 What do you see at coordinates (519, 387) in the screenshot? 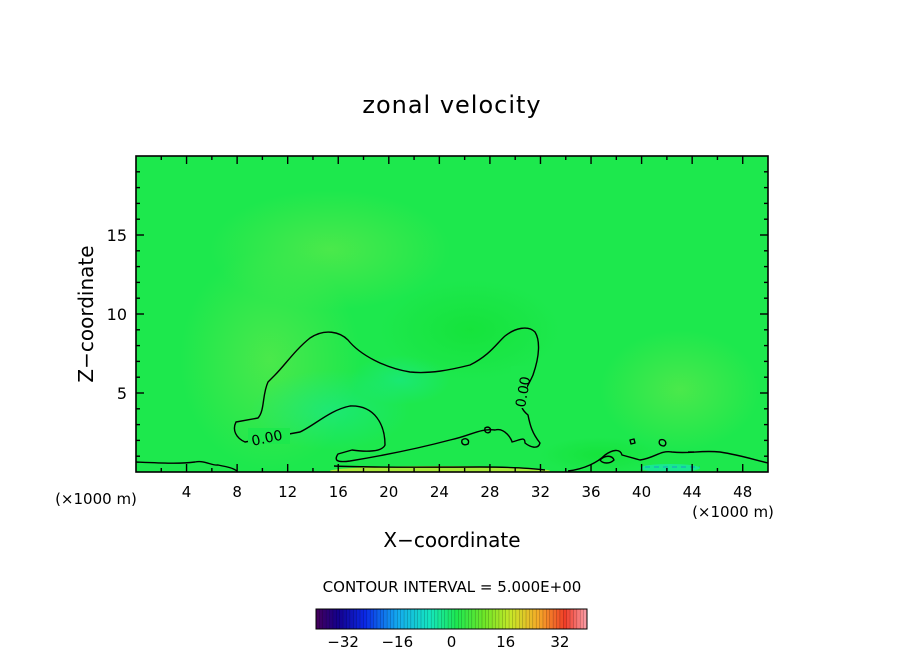
I see `contour-label-bg-right` at bounding box center [519, 387].